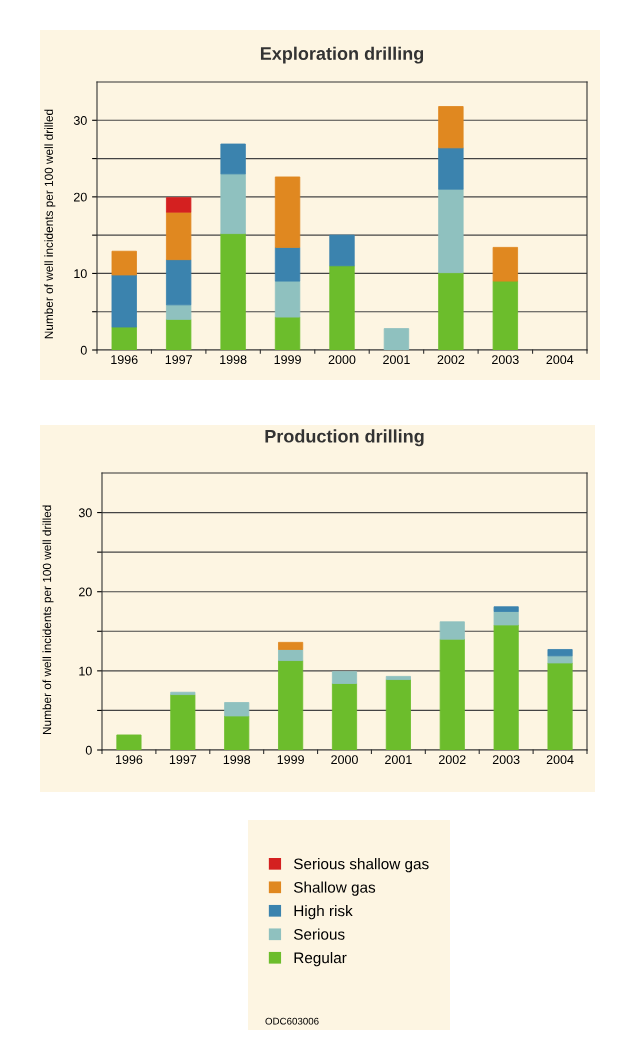 The height and width of the screenshot is (1043, 622). Describe the element at coordinates (323, 912) in the screenshot. I see `legend-label: High risk` at that location.